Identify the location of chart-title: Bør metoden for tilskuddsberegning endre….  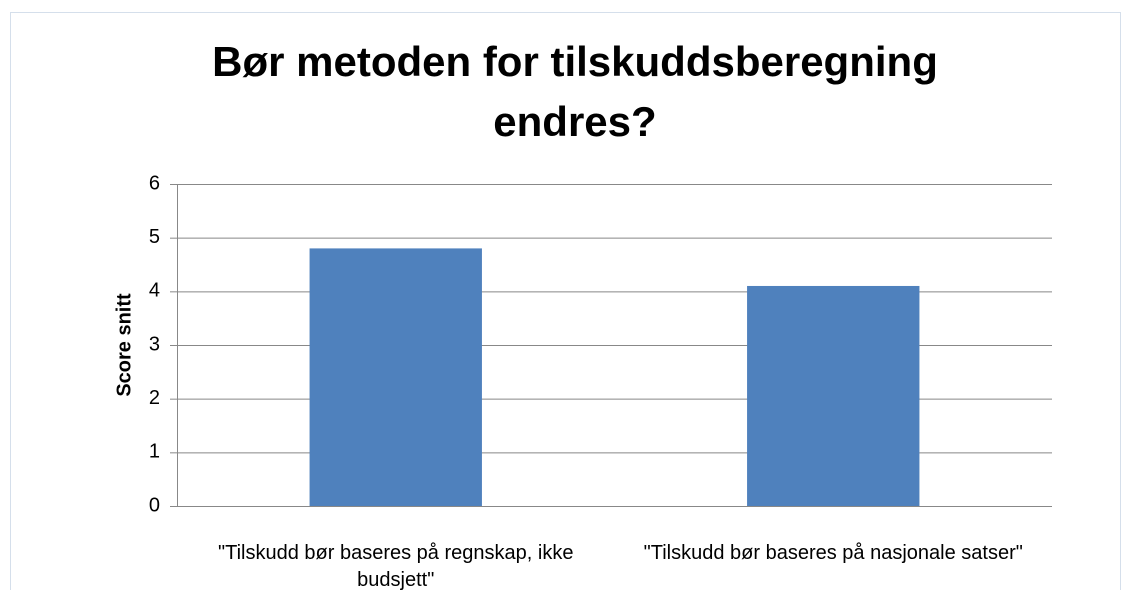
(575, 91).